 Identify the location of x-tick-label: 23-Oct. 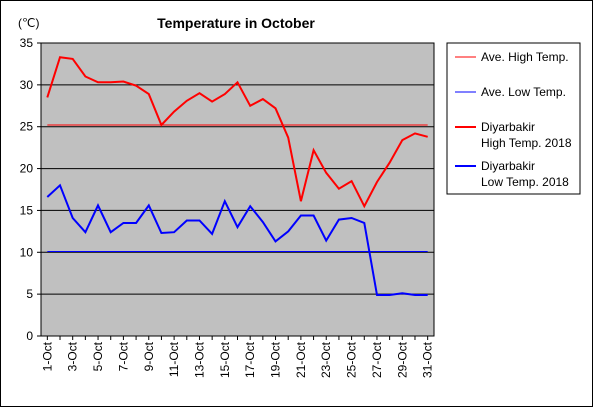
(326, 359).